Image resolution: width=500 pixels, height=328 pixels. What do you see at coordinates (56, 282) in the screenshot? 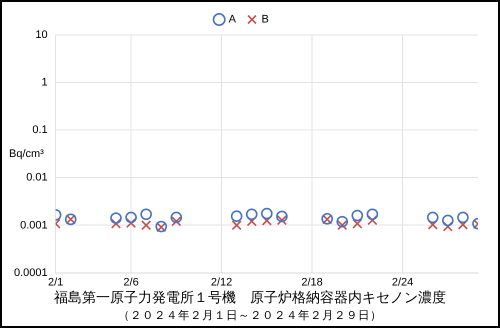
I see `x-tick-label: 2/1` at bounding box center [56, 282].